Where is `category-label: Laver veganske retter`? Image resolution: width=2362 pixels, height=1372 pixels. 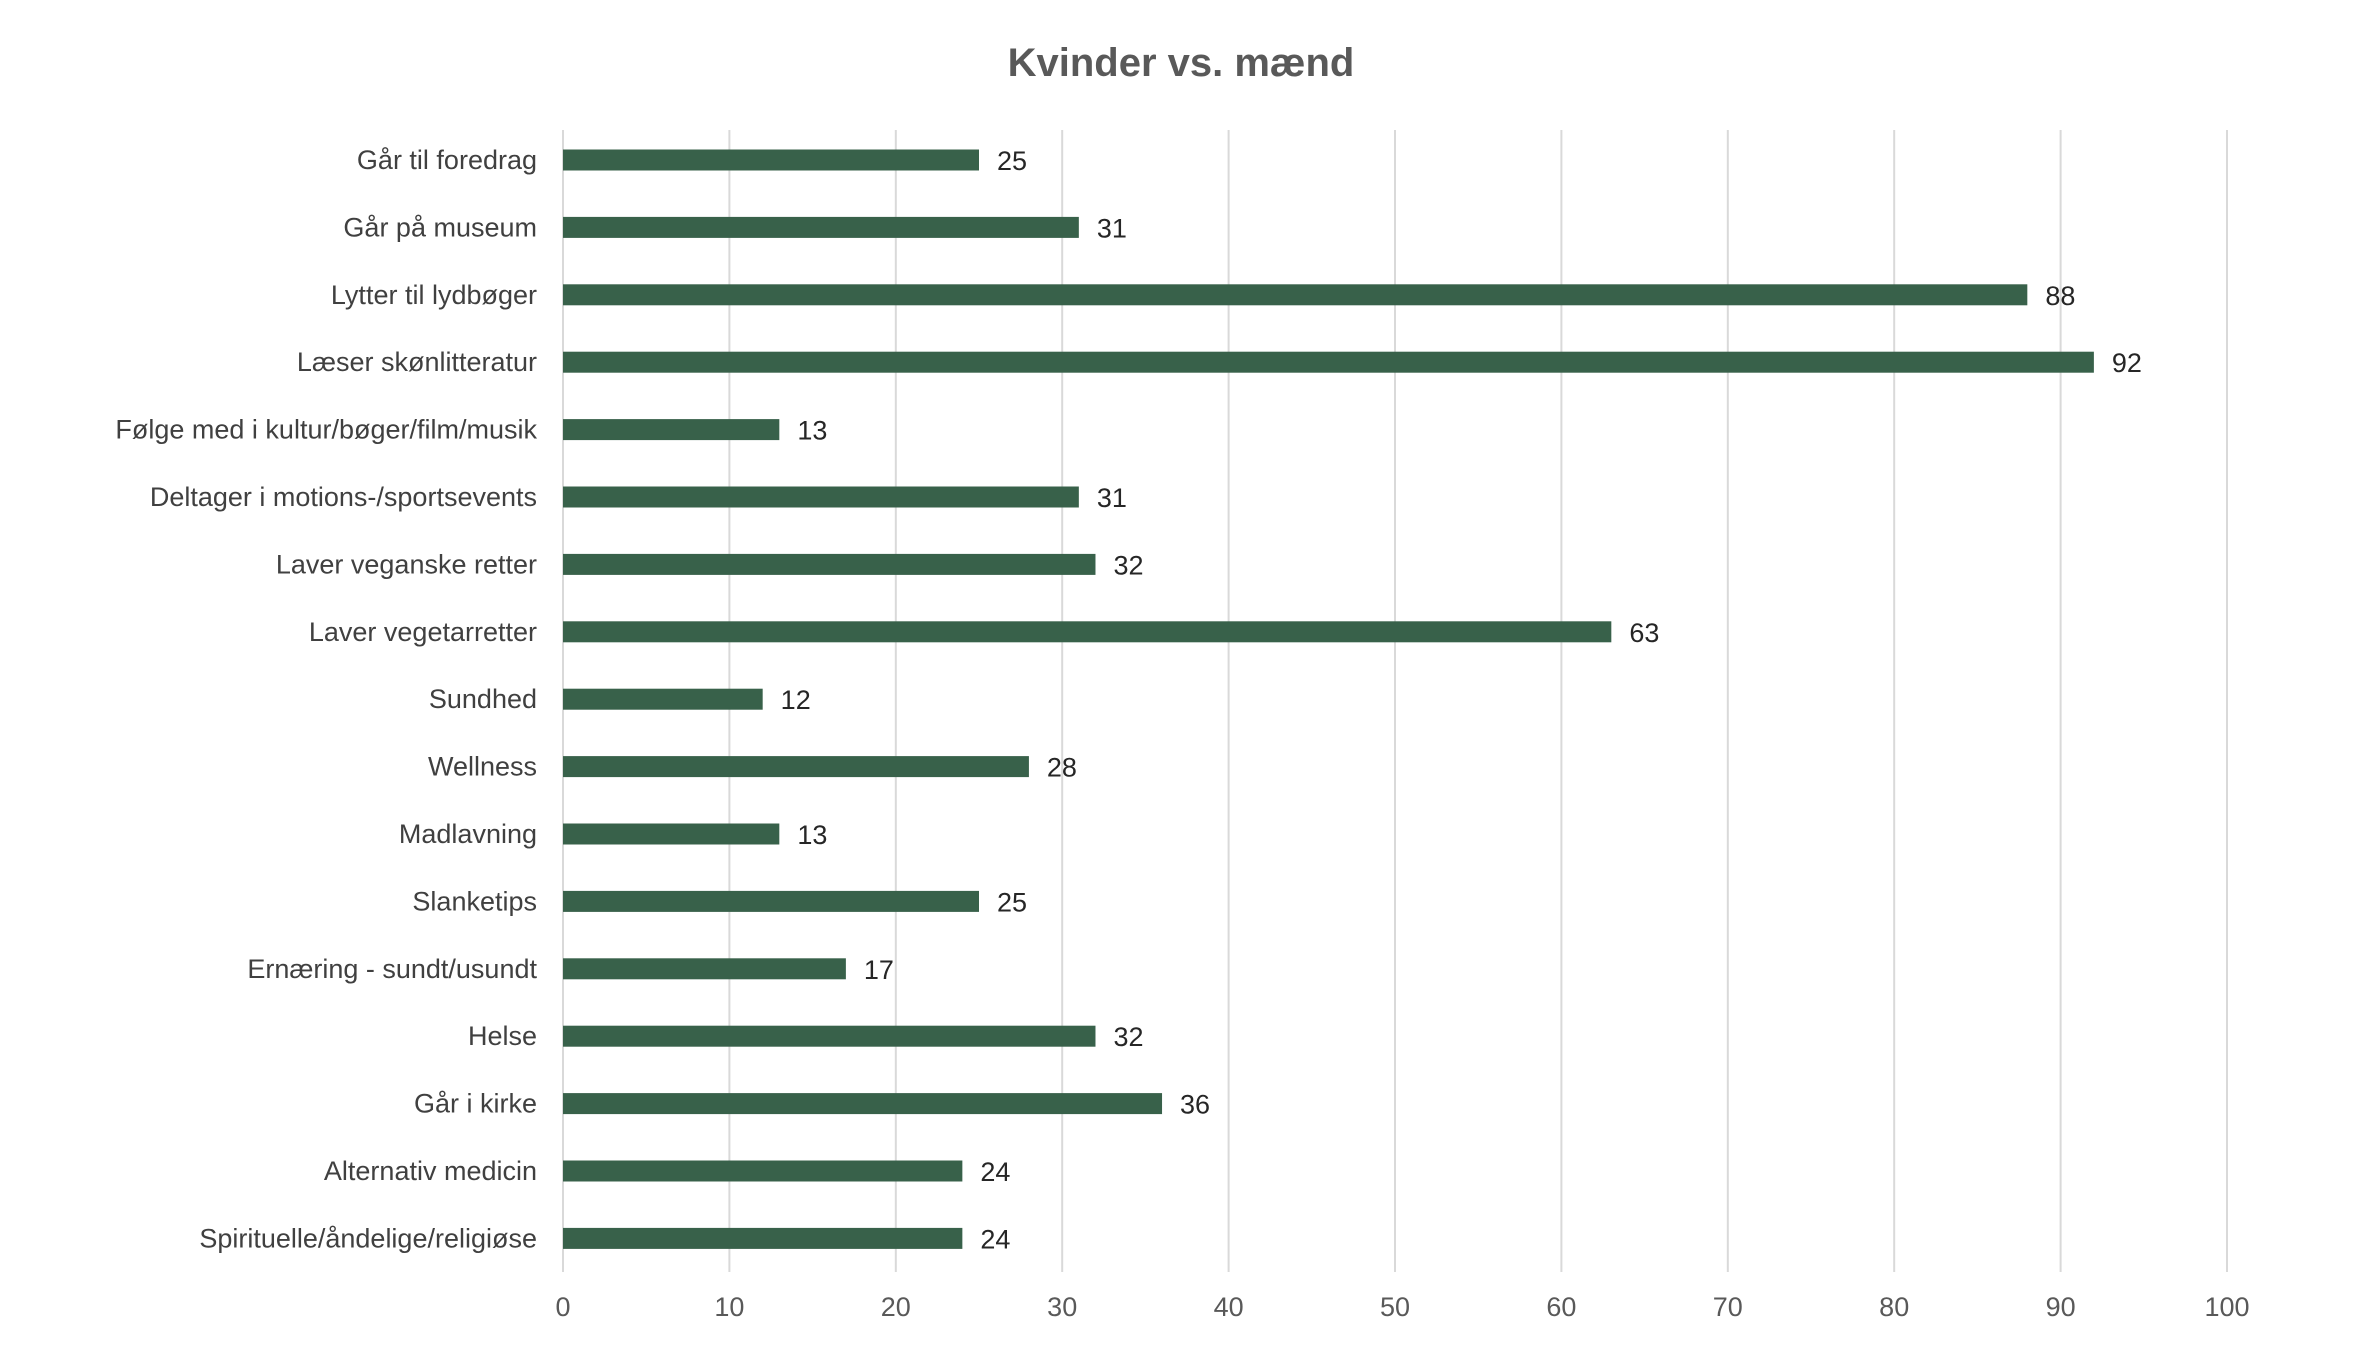
category-label: Laver veganske retter is located at coordinates (406, 564).